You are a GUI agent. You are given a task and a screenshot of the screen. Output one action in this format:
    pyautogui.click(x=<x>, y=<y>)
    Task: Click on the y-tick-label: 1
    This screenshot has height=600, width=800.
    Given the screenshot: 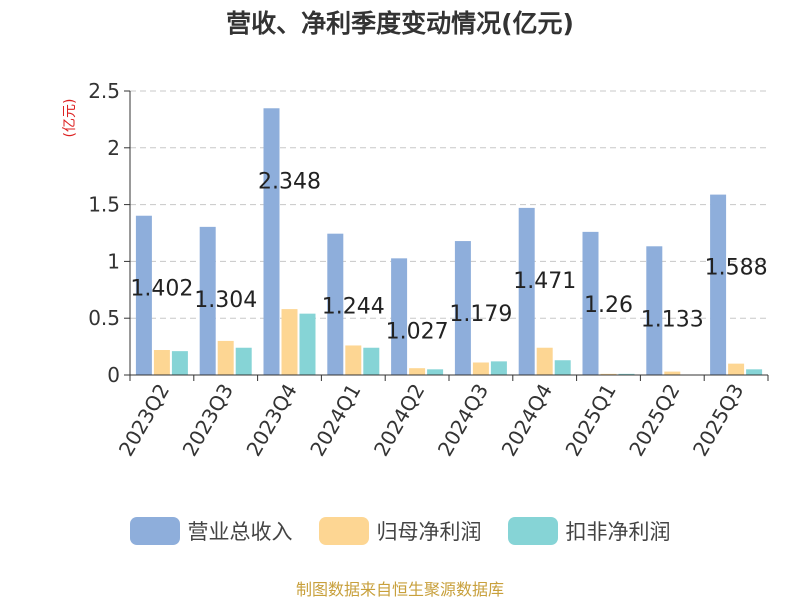 What is the action you would take?
    pyautogui.click(x=113, y=261)
    